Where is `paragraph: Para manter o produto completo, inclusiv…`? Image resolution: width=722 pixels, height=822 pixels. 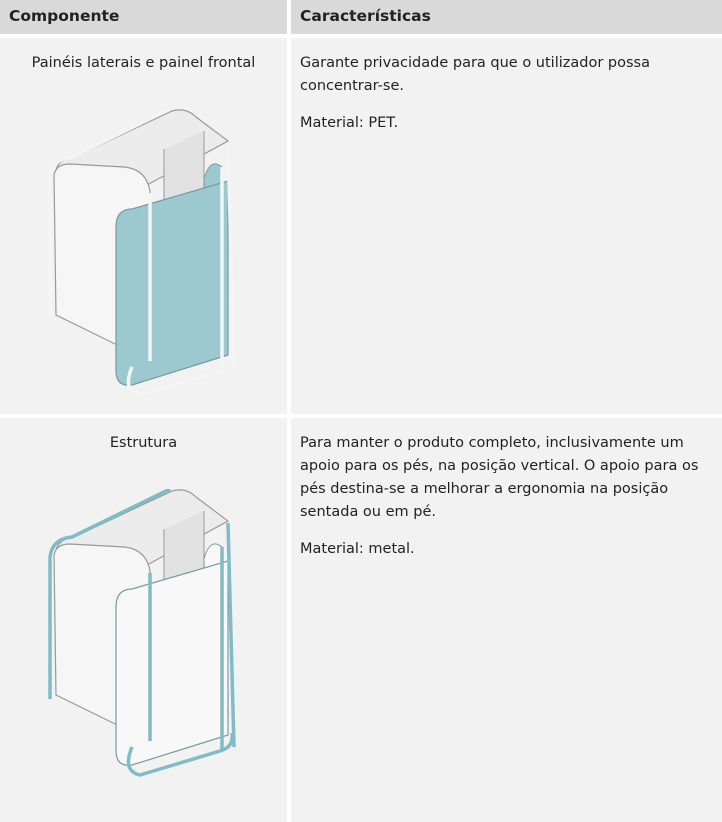 paragraph: Para manter o produto completo, inclusiv… is located at coordinates (499, 477).